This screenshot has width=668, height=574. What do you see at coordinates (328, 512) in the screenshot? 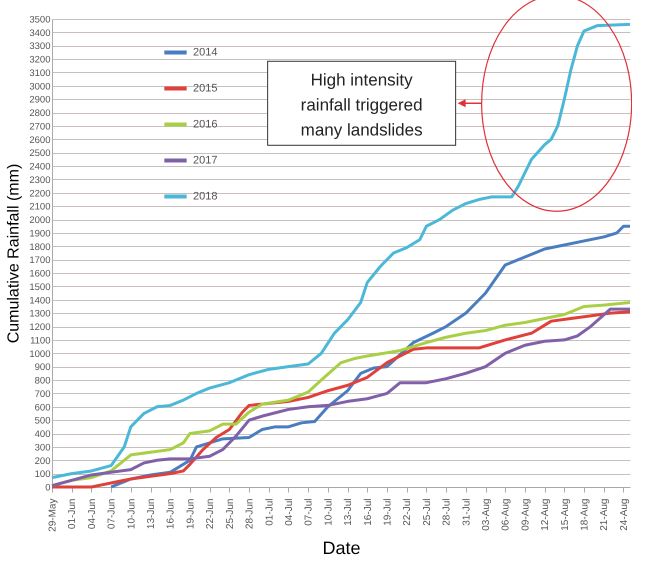
I see `x-tick-label: 10-Jul` at bounding box center [328, 512].